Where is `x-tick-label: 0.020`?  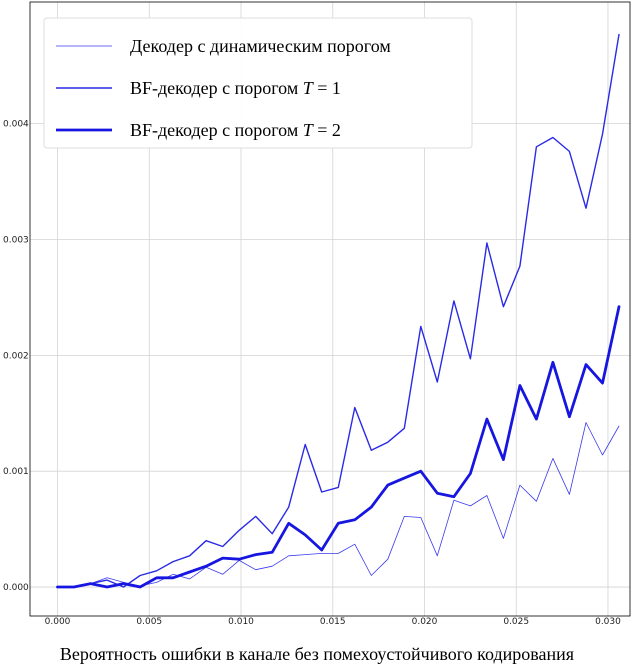 x-tick-label: 0.020 is located at coordinates (425, 622).